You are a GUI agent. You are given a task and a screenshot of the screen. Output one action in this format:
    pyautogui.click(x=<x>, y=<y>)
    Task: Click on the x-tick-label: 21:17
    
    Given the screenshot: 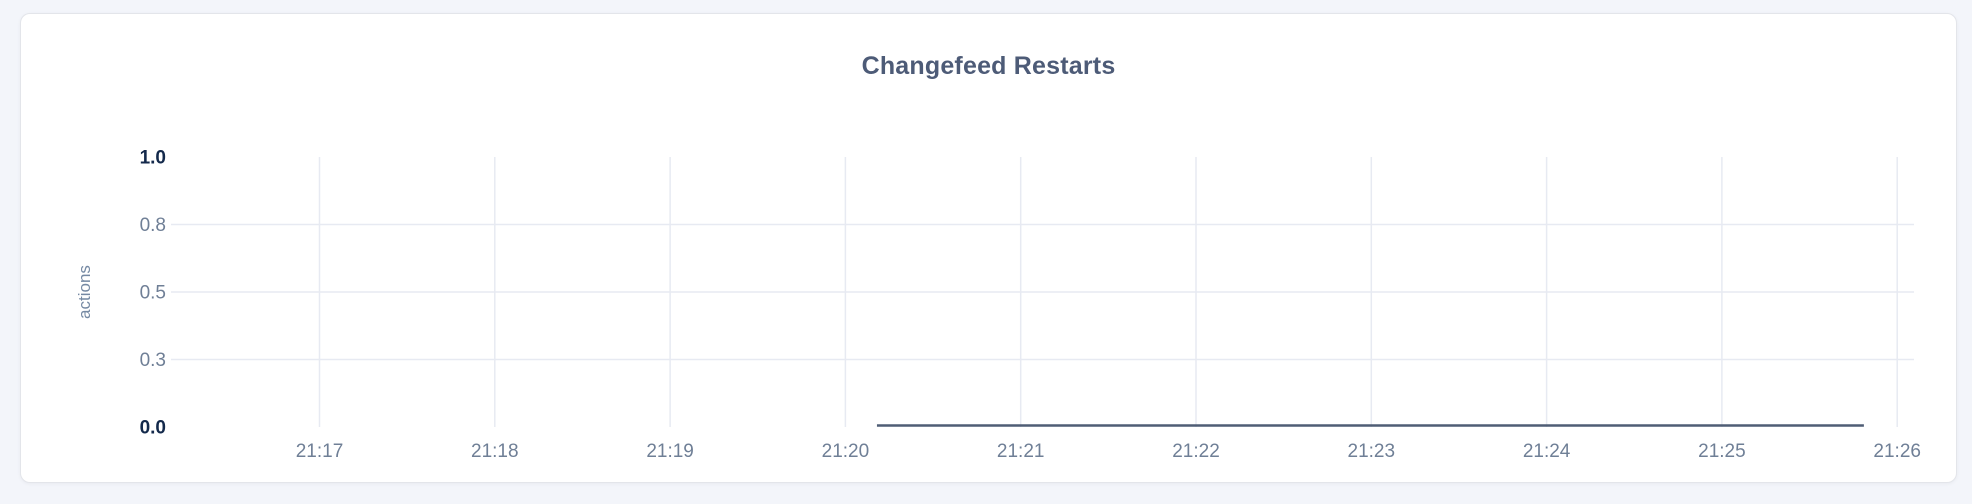 What is the action you would take?
    pyautogui.click(x=320, y=451)
    